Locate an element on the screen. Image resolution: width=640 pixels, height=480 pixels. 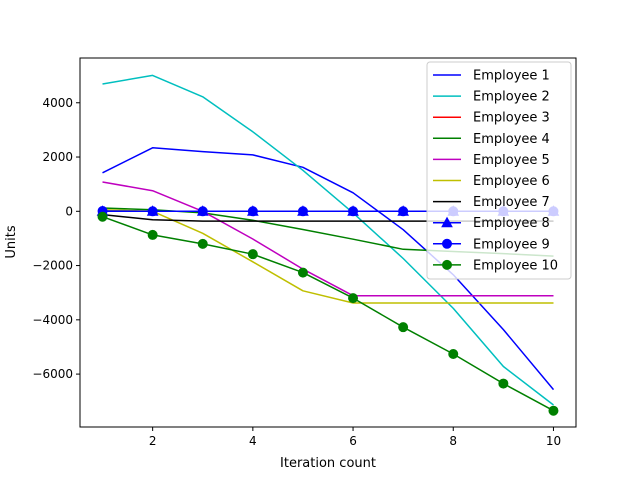
x-tick-label: 6 is located at coordinates (353, 441).